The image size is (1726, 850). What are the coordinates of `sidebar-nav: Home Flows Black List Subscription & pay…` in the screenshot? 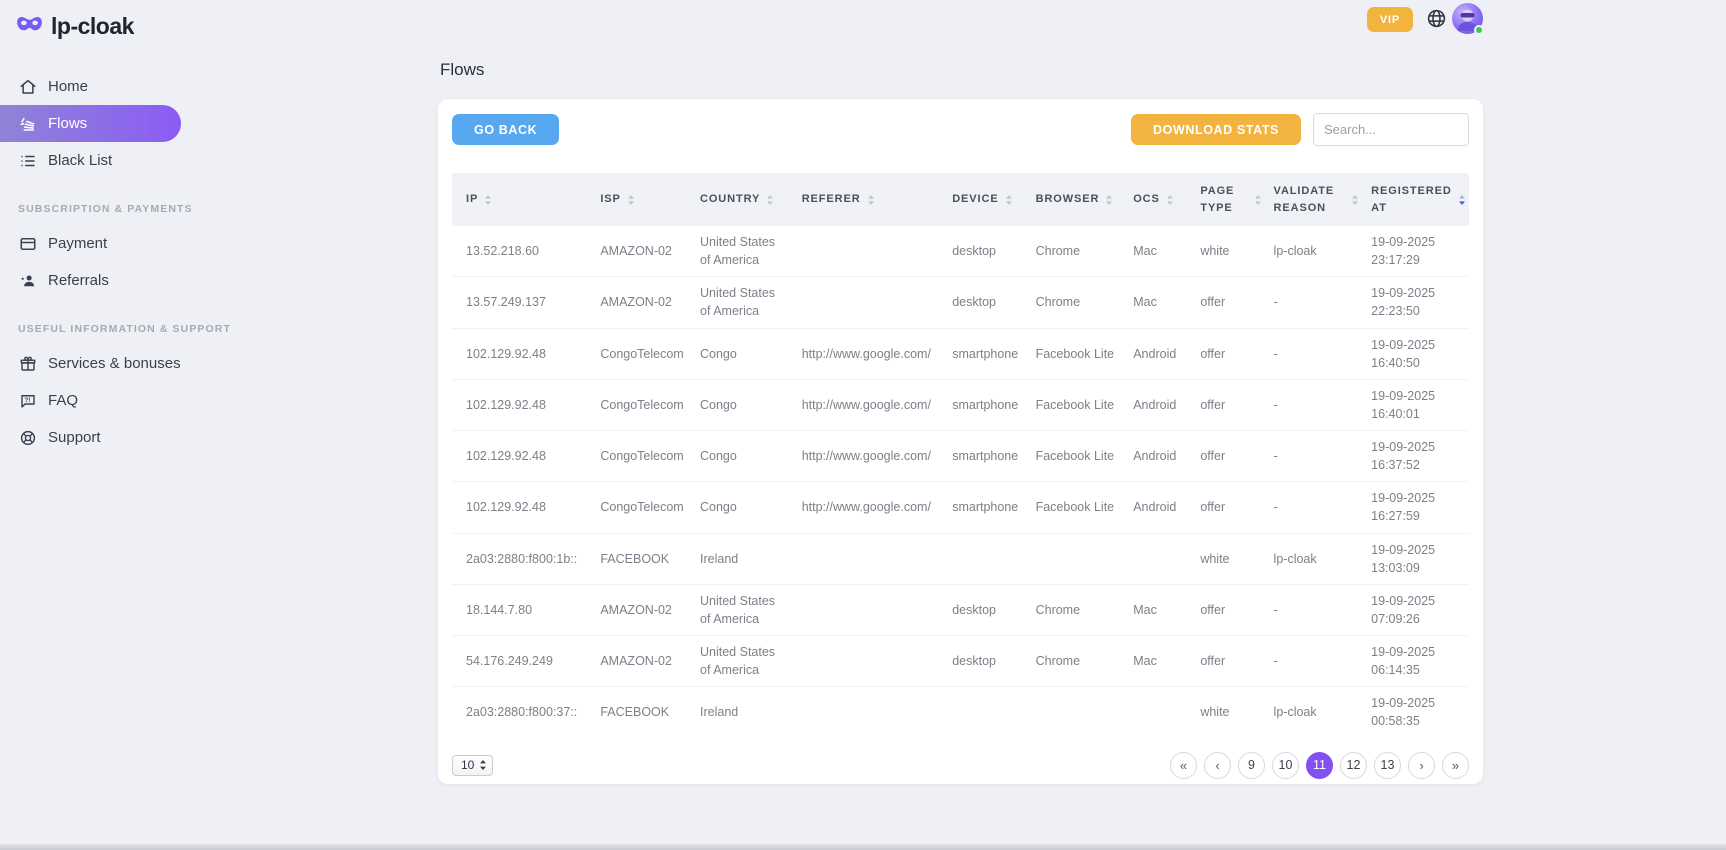 It's located at (115, 262).